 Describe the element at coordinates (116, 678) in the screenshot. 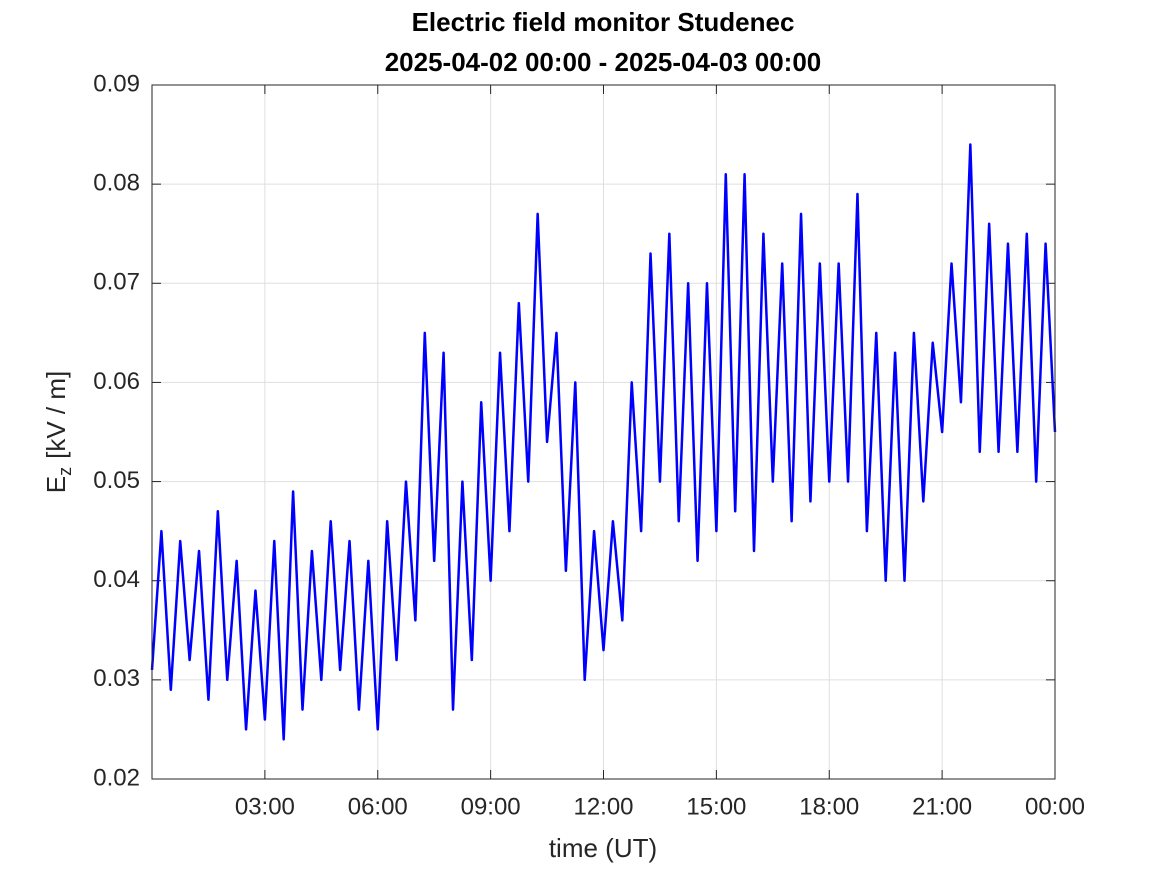

I see `y-tick-label: 0.03` at that location.